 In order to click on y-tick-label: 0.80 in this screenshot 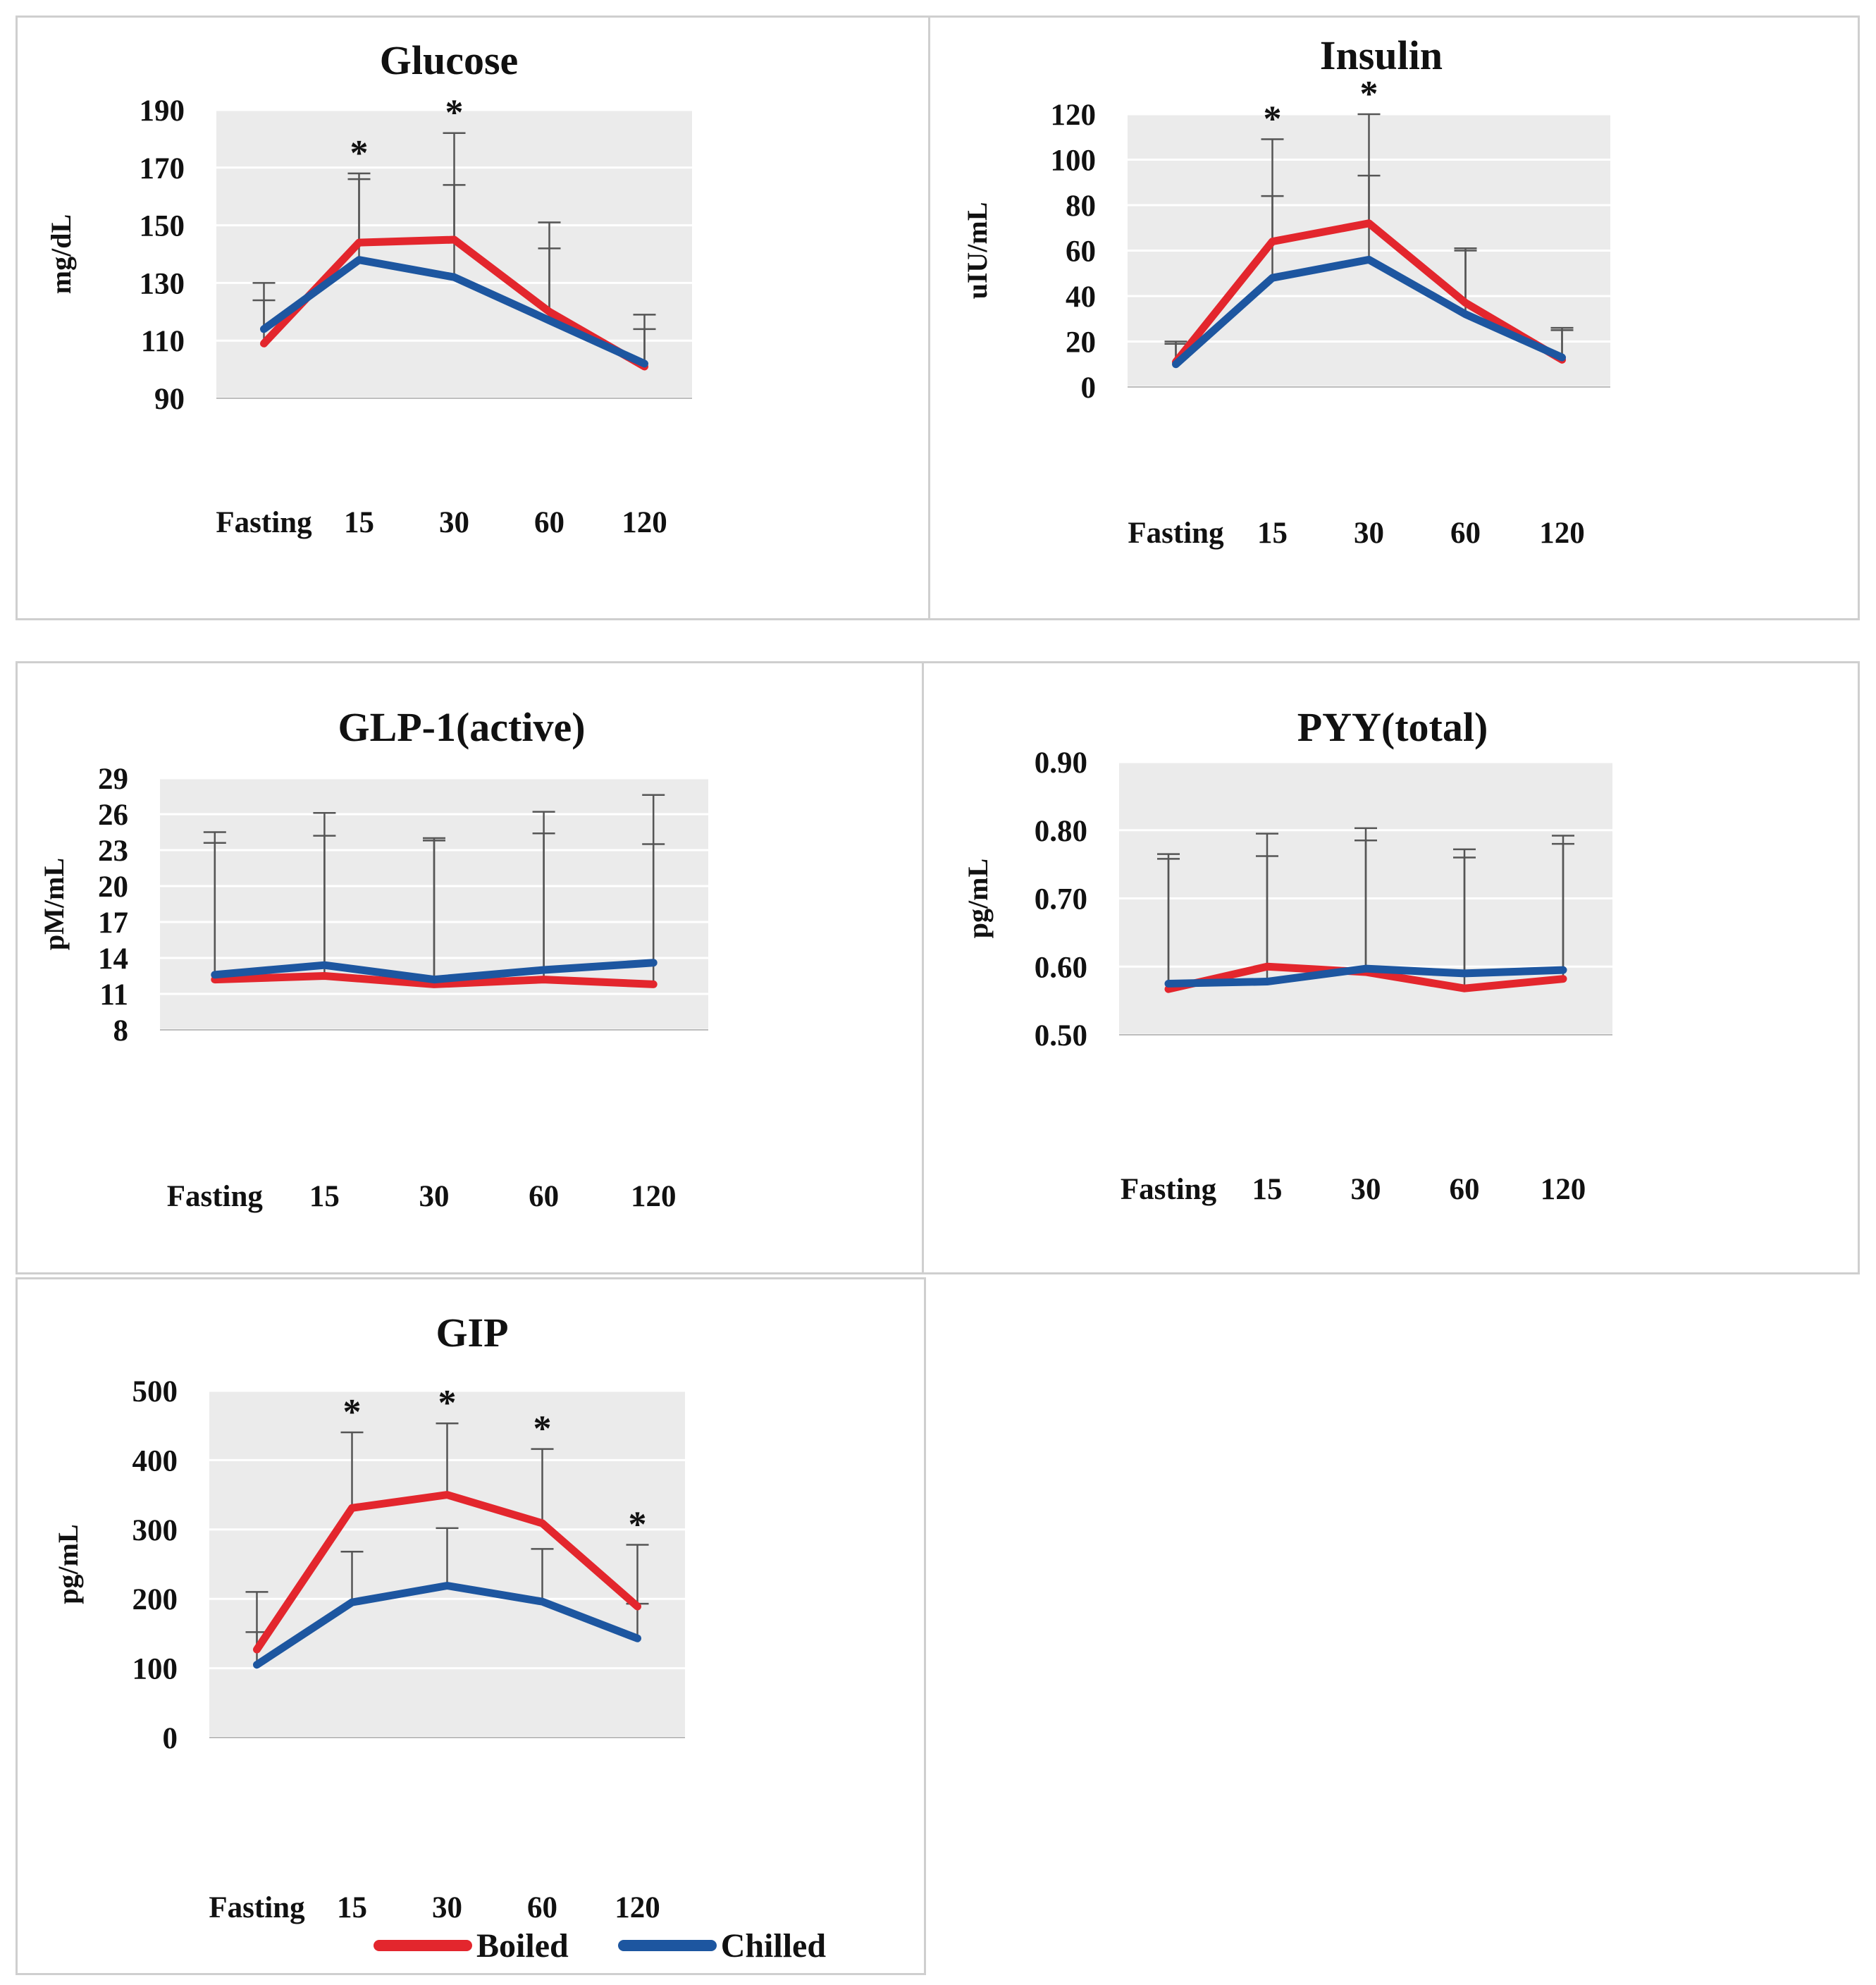, I will do `click(1061, 832)`.